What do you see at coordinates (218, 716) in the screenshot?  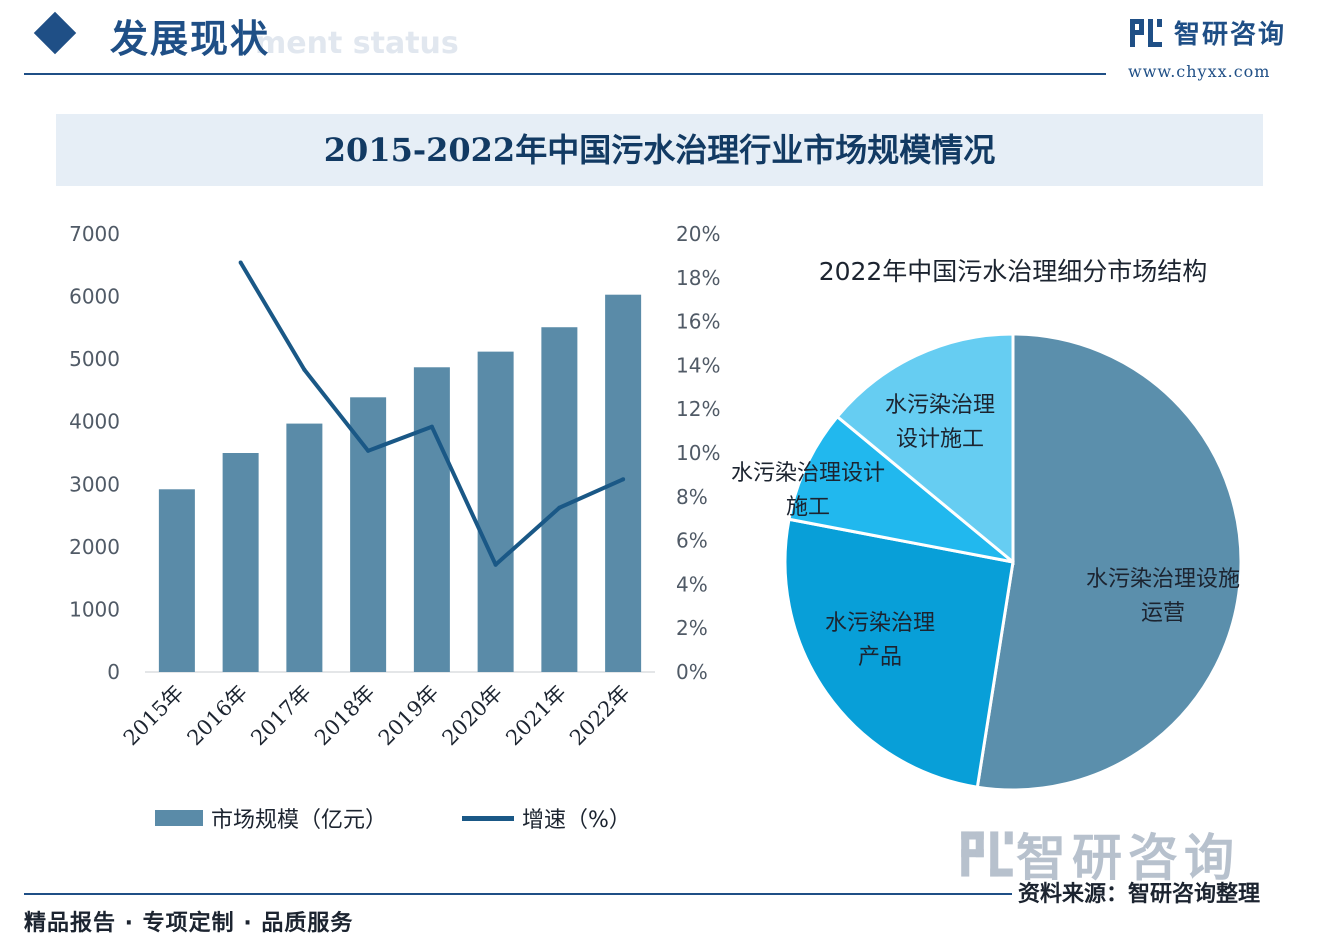 I see `x-tick-label: 2016年` at bounding box center [218, 716].